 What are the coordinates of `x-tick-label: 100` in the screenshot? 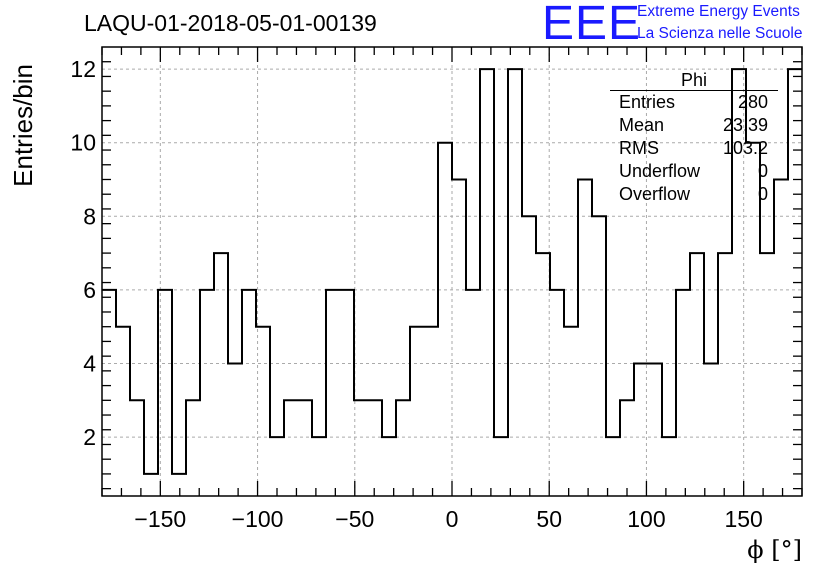 It's located at (646, 519).